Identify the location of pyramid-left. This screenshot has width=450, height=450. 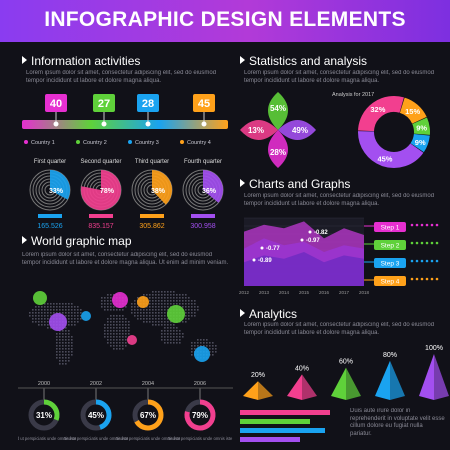
(382, 380).